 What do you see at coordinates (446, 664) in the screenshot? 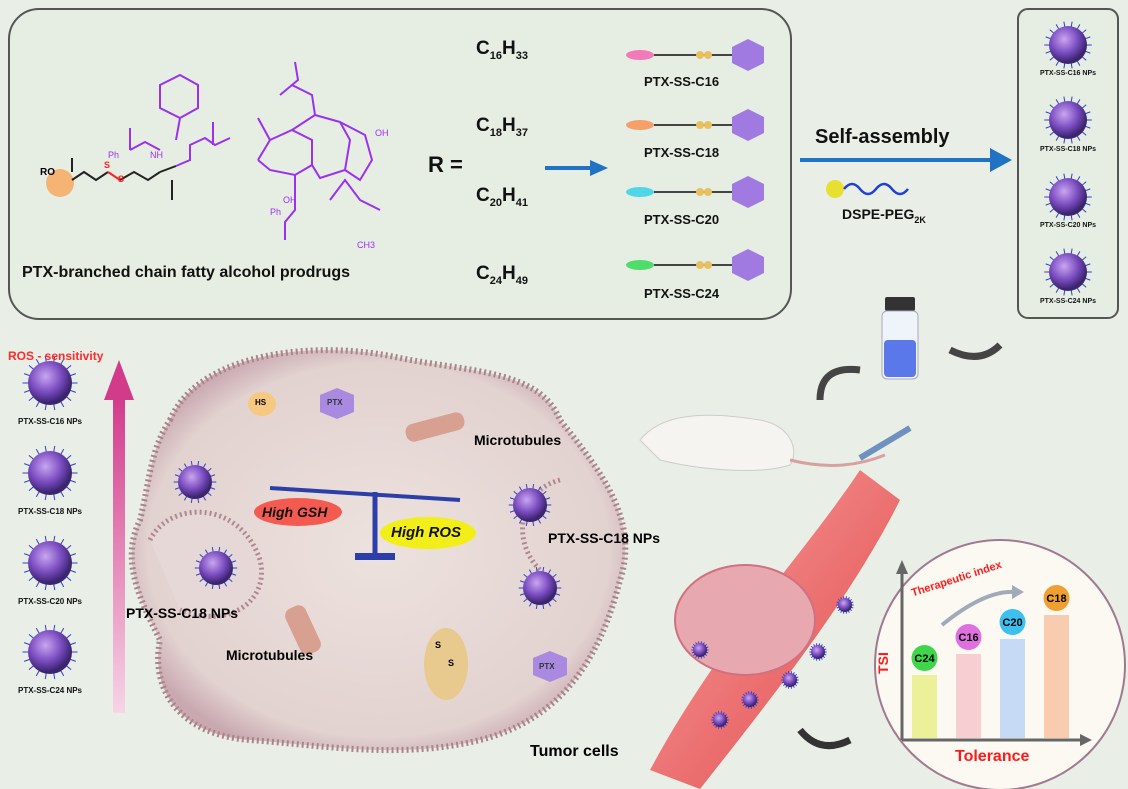
I see `sulfone-highlight` at bounding box center [446, 664].